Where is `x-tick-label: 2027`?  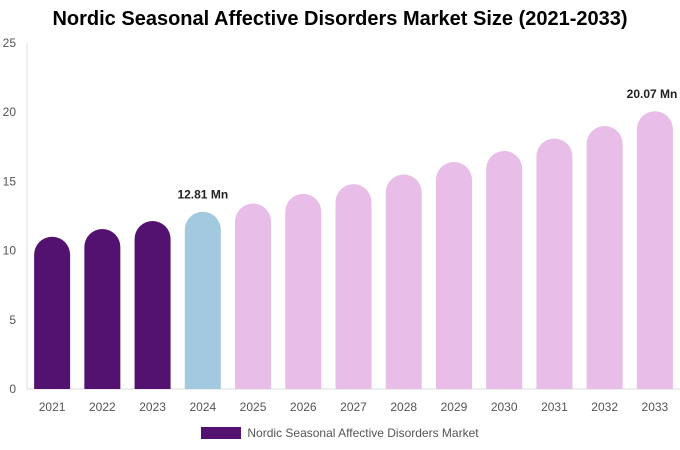 x-tick-label: 2027 is located at coordinates (353, 407).